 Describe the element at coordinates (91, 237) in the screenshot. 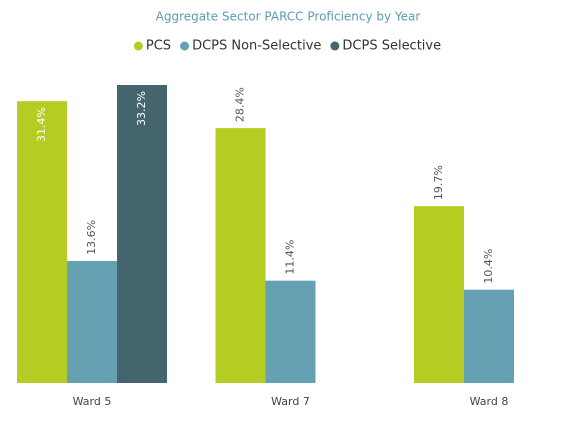

I see `value-label: 13.6%` at that location.